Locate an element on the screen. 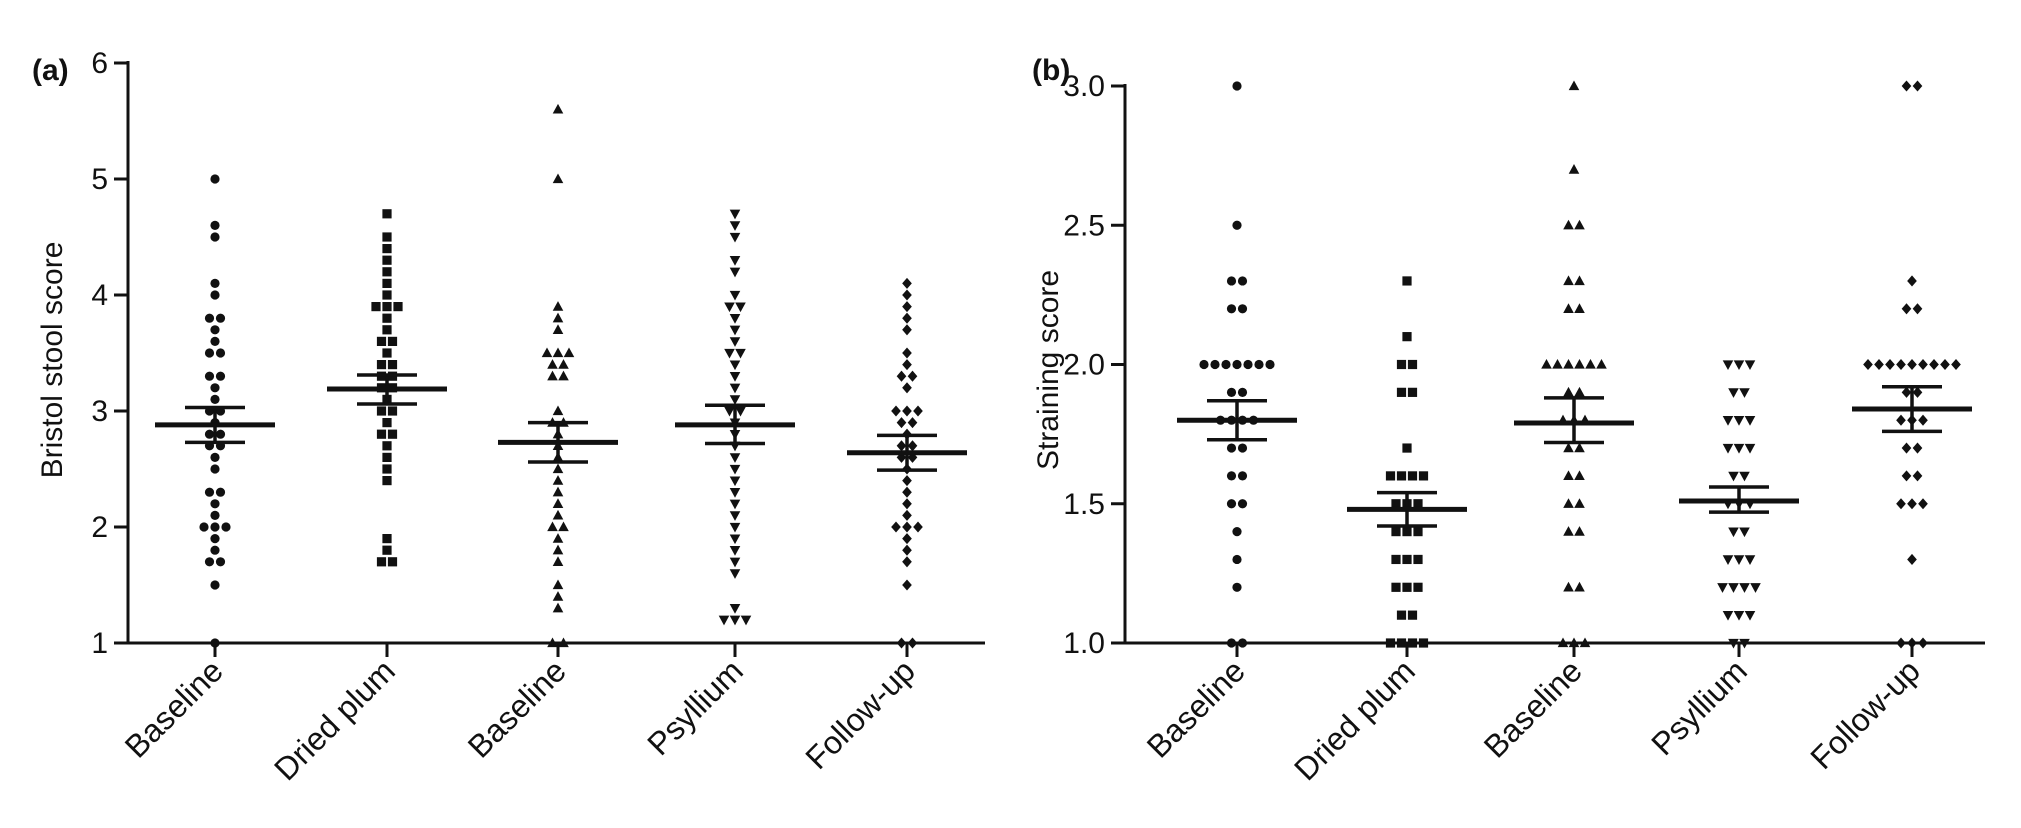  x-tick-label: Psyllium is located at coordinates (695, 707).